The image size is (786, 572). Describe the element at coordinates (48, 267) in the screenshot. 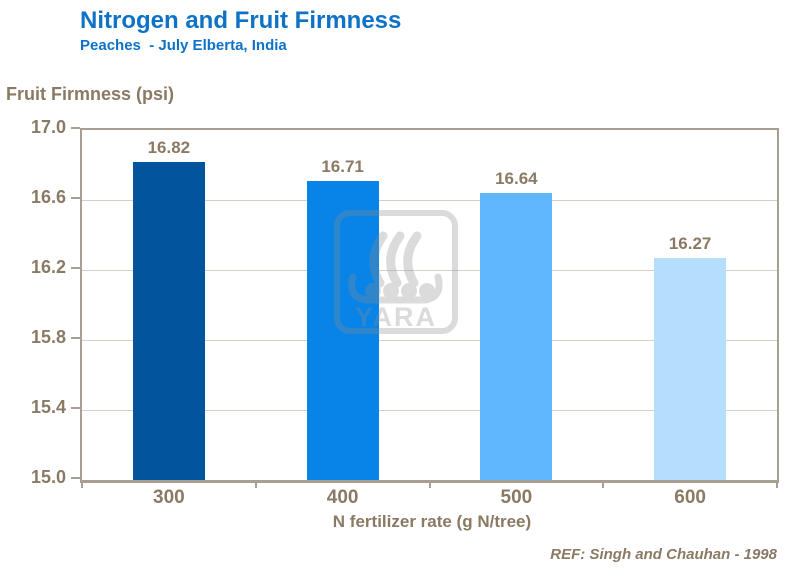

I see `y-tick-label: 16.2` at that location.